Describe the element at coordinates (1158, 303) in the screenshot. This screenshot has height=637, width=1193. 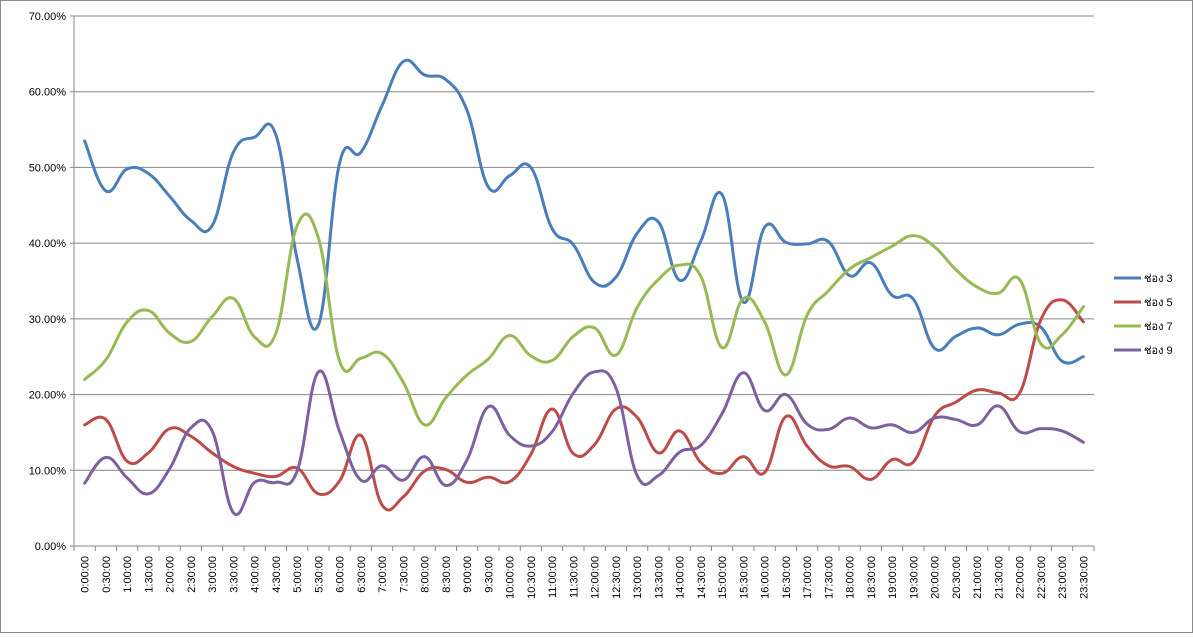
I see `legend-label: ช่อง 5` at that location.